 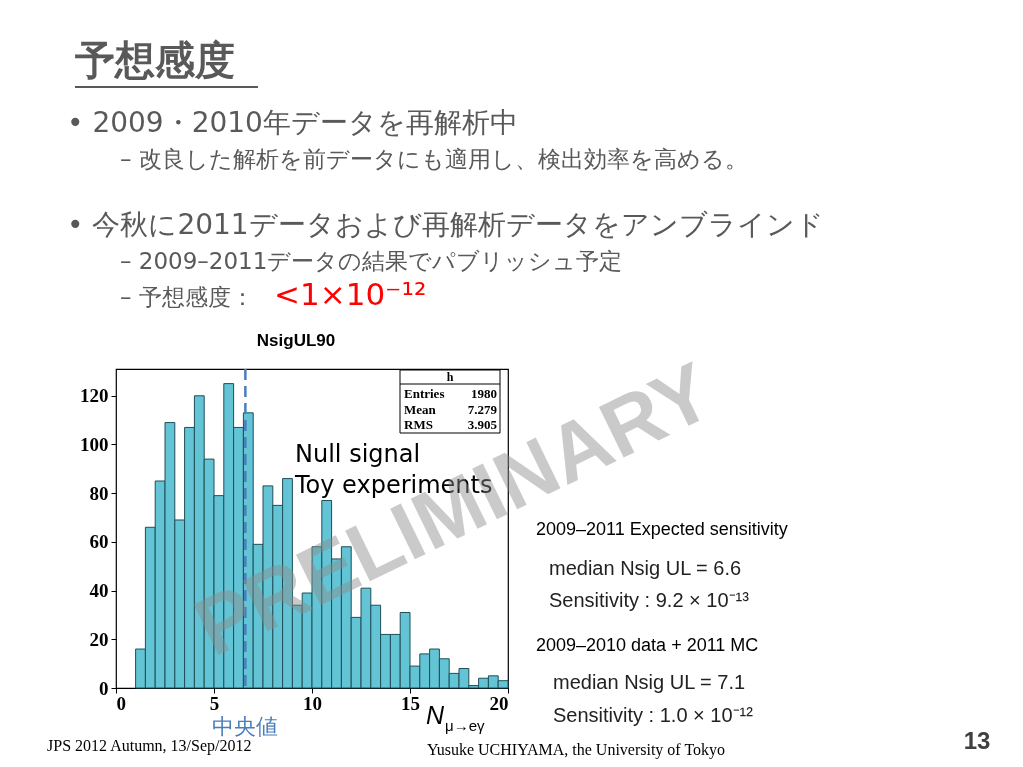 I want to click on text: Sensitivity : 1.0 × 10⁻¹², so click(x=653, y=715).